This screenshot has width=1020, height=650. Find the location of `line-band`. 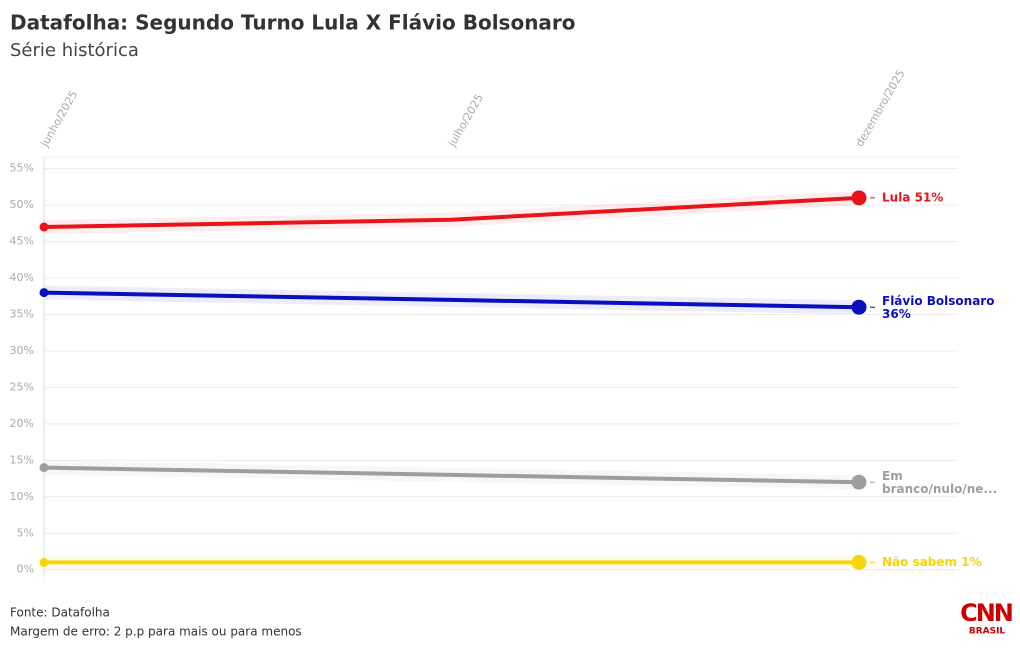

line-band is located at coordinates (451, 212).